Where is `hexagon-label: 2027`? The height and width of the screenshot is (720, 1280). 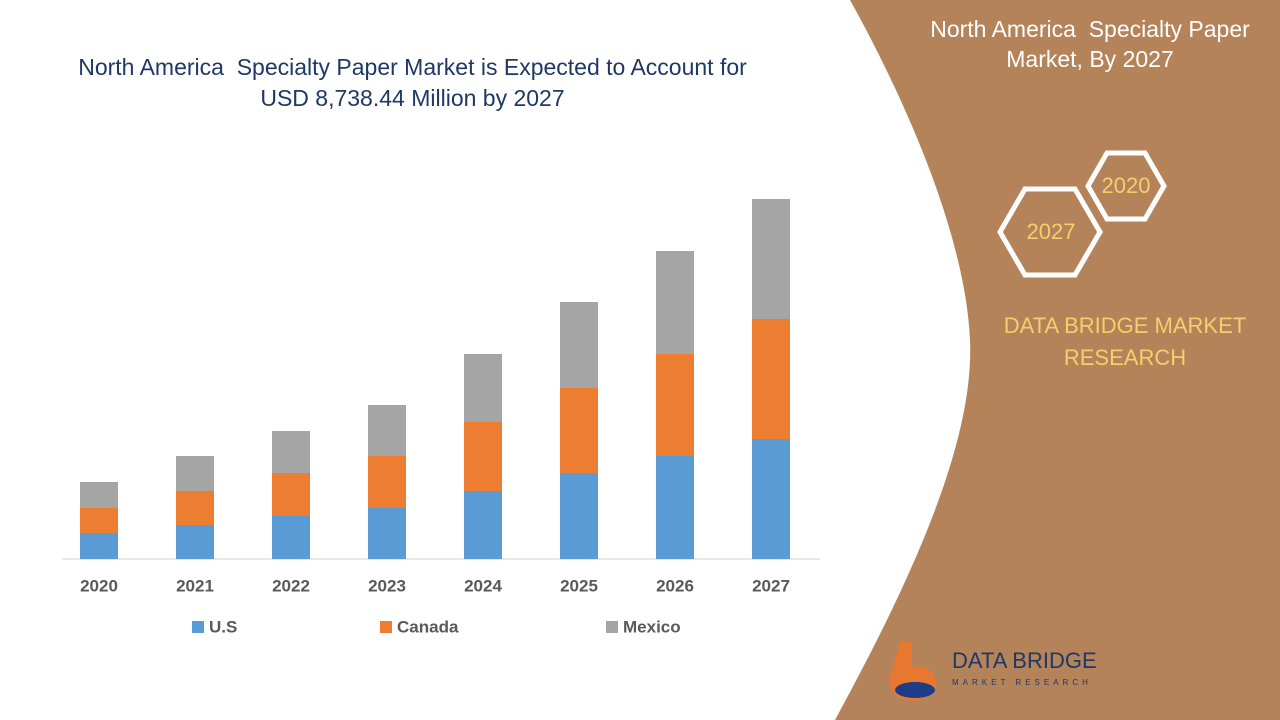
hexagon-label: 2027 is located at coordinates (1051, 231).